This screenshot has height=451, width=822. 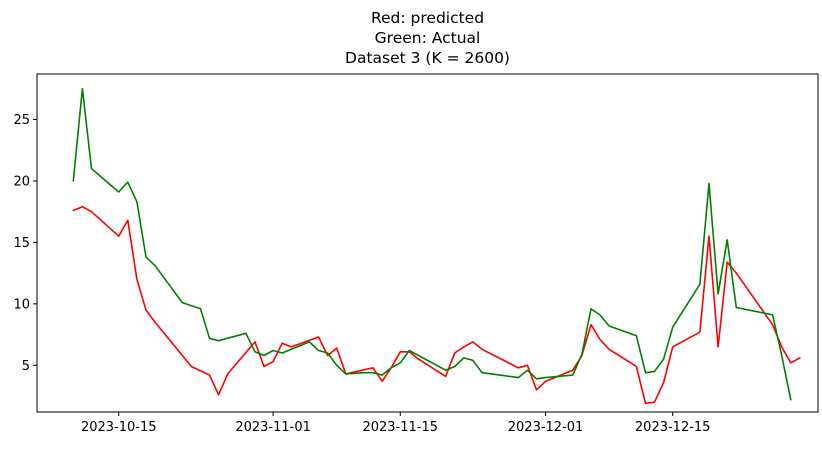 I want to click on chart-title-line: Dataset 3 (K = 2600), so click(x=427, y=58).